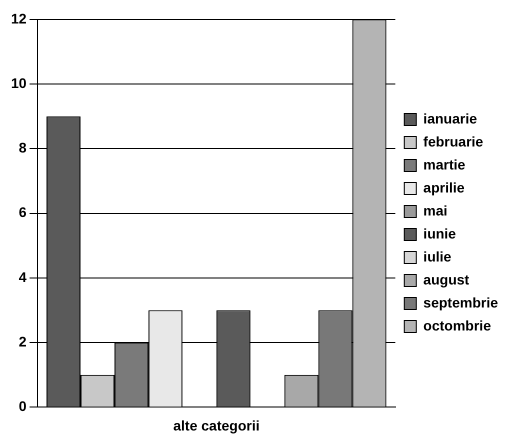  What do you see at coordinates (453, 141) in the screenshot?
I see `legend-label: februarie` at bounding box center [453, 141].